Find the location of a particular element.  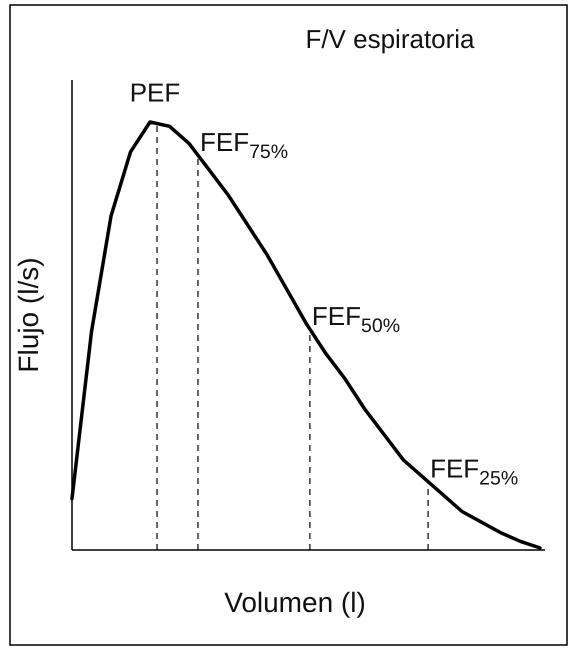

x-axis-title: Volumen (l) is located at coordinates (295, 602).